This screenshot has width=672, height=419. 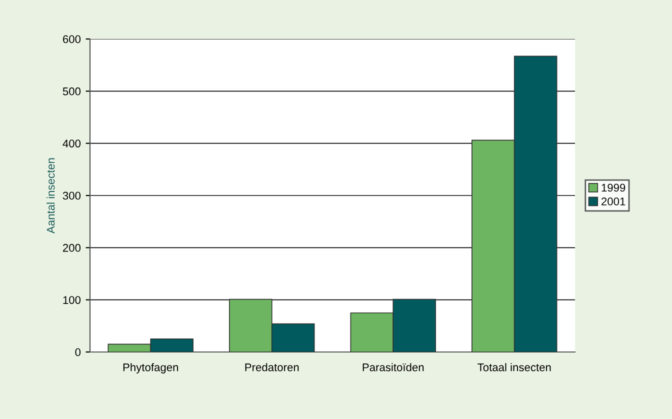 What do you see at coordinates (393, 367) in the screenshot?
I see `x-tick-label: Parasitoïden` at bounding box center [393, 367].